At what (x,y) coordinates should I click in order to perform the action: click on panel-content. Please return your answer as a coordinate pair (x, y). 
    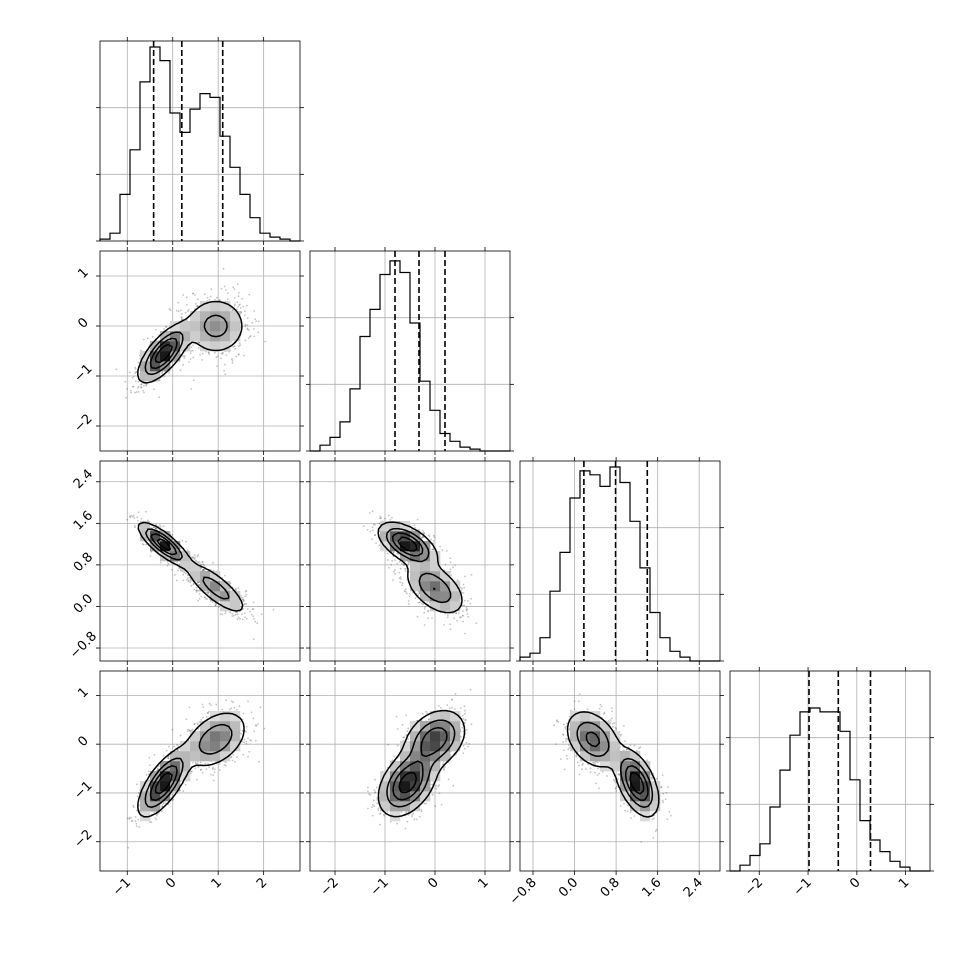
    Looking at the image, I should click on (196, 774).